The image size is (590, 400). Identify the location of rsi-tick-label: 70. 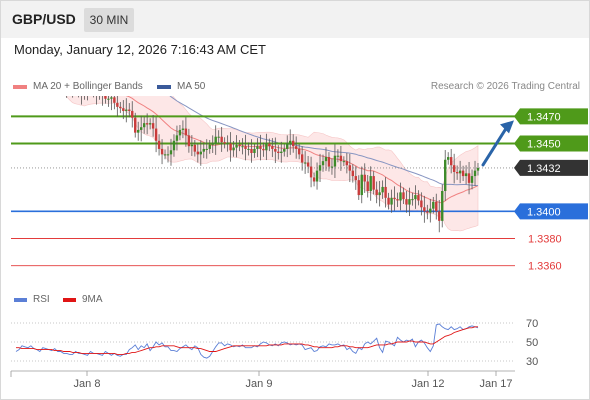
(532, 324).